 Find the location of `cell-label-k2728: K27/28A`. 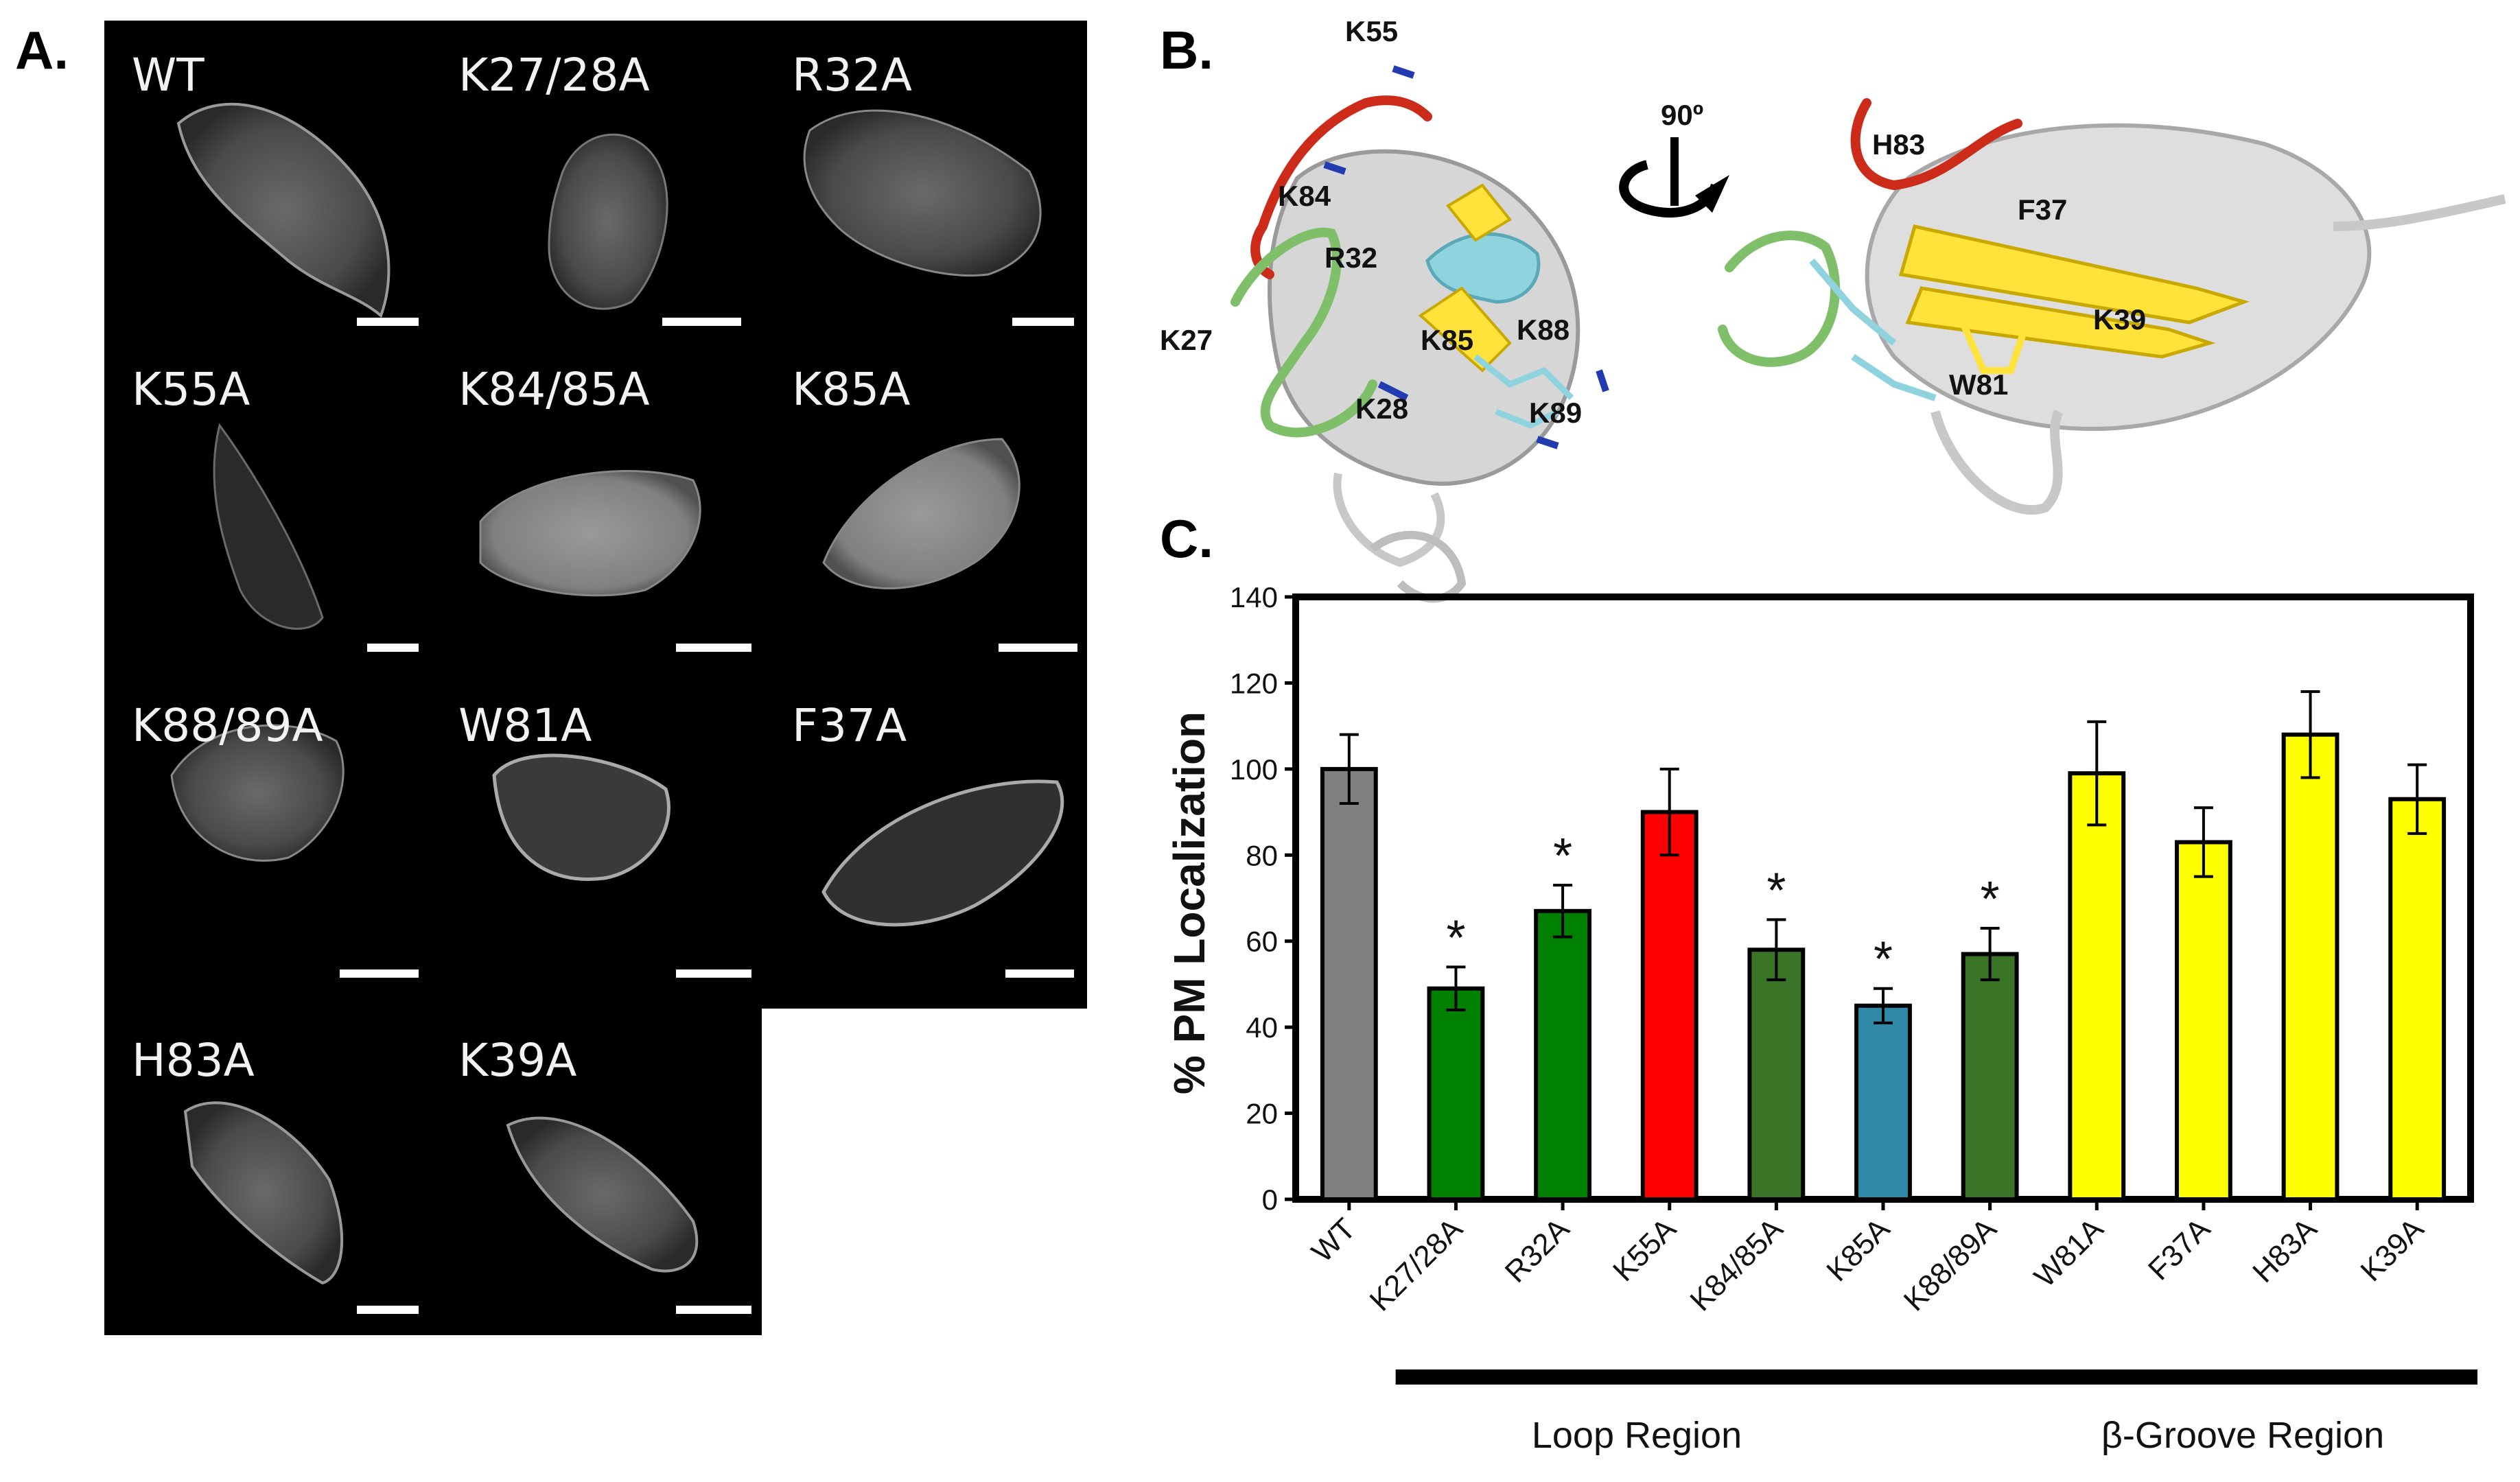

cell-label-k2728: K27/28A is located at coordinates (554, 75).